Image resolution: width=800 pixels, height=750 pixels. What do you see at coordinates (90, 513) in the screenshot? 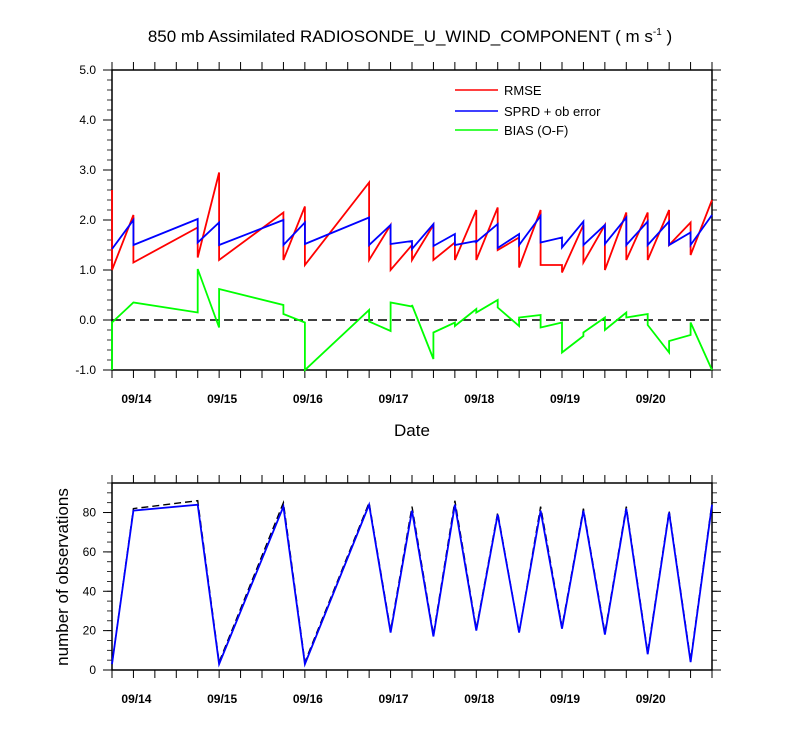
I see `y-tick-label: 80` at bounding box center [90, 513].